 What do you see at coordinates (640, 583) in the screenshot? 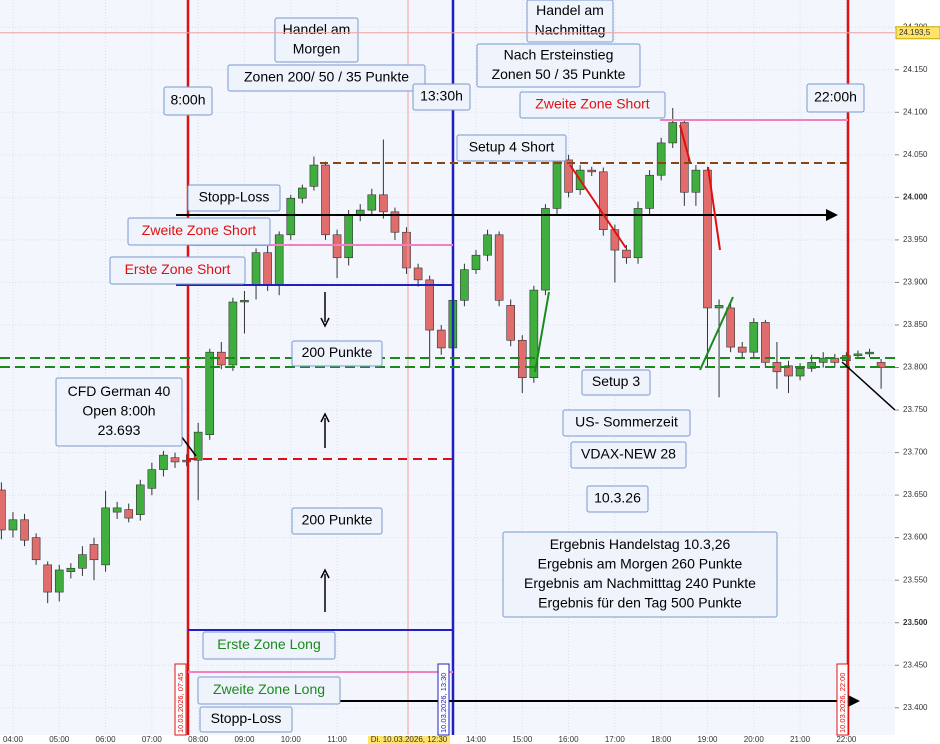
I see `annotation-text: Ergebnis am Nachmitttag 240 Punkte` at bounding box center [640, 583].